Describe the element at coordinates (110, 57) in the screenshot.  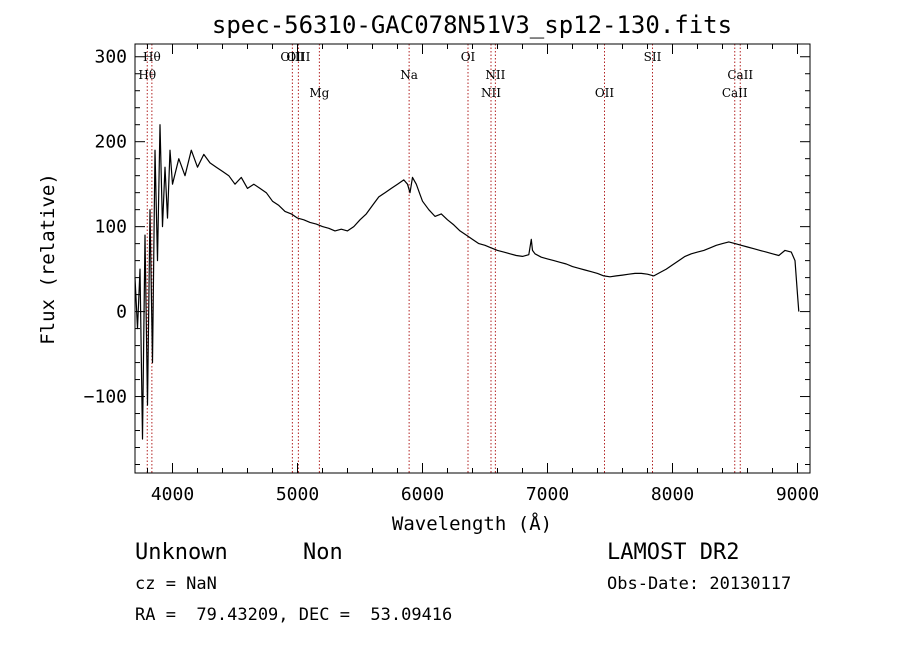
I see `y-tick-label: 300` at that location.